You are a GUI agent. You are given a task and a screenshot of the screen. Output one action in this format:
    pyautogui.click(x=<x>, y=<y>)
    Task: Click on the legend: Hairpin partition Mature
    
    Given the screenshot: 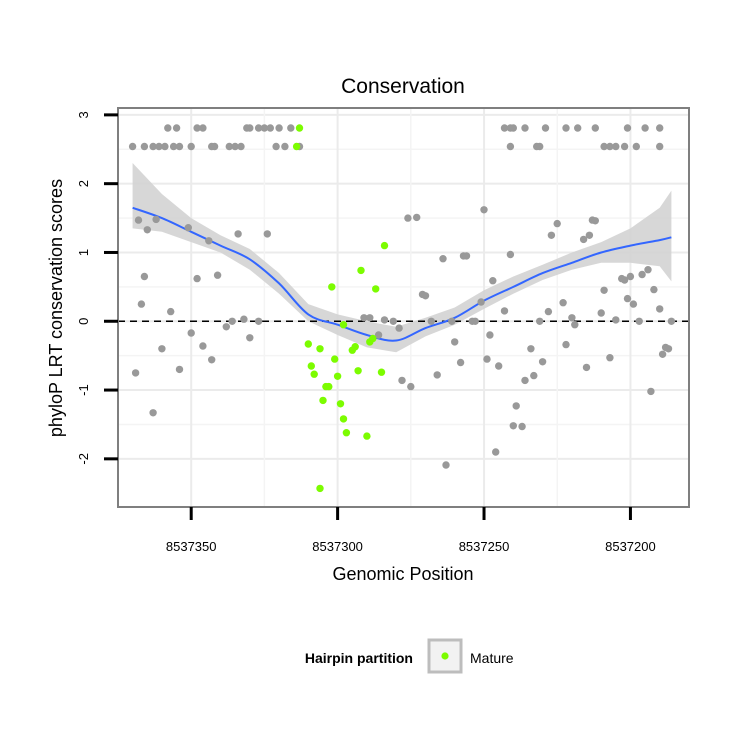 What is the action you would take?
    pyautogui.click(x=409, y=656)
    